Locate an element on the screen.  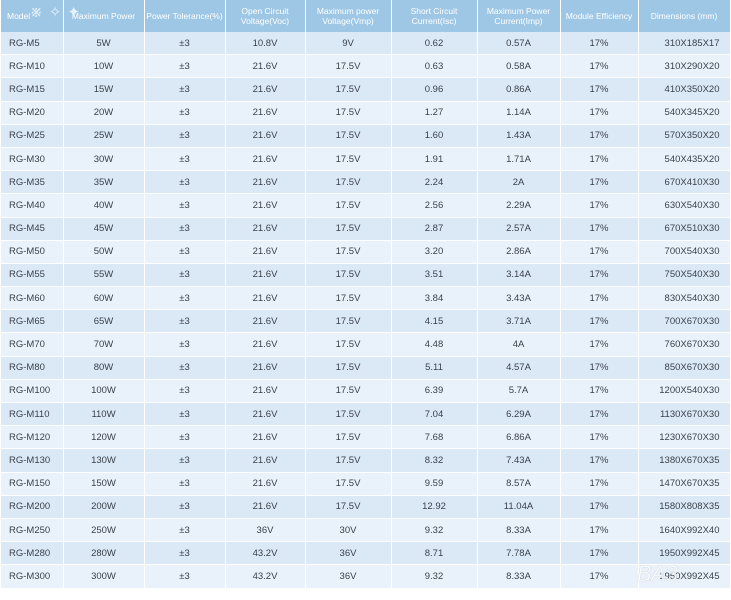
cell-max-power: 25W is located at coordinates (104, 136).